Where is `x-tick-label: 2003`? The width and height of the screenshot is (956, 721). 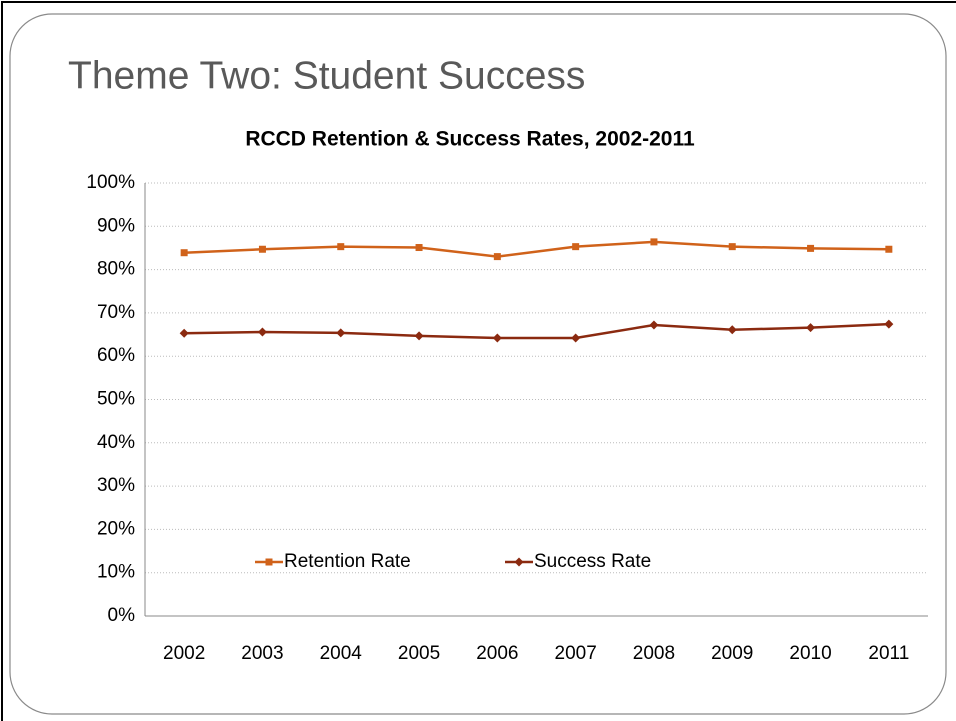 x-tick-label: 2003 is located at coordinates (262, 653).